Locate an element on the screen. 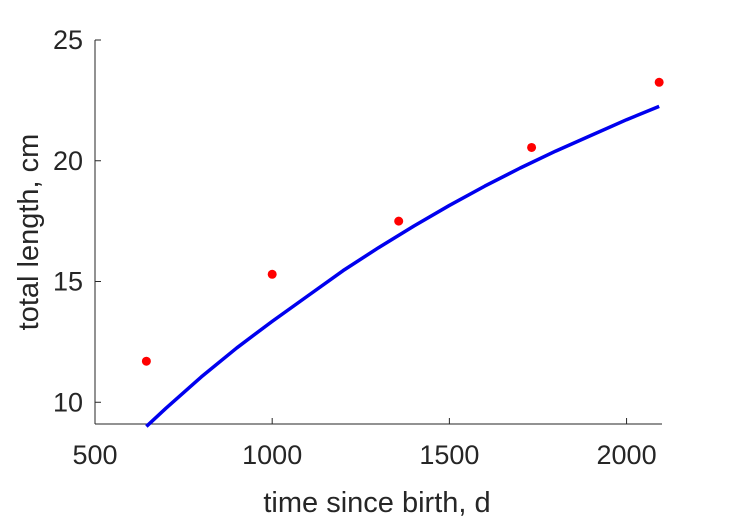  x-tick-label: 1500 is located at coordinates (449, 455).